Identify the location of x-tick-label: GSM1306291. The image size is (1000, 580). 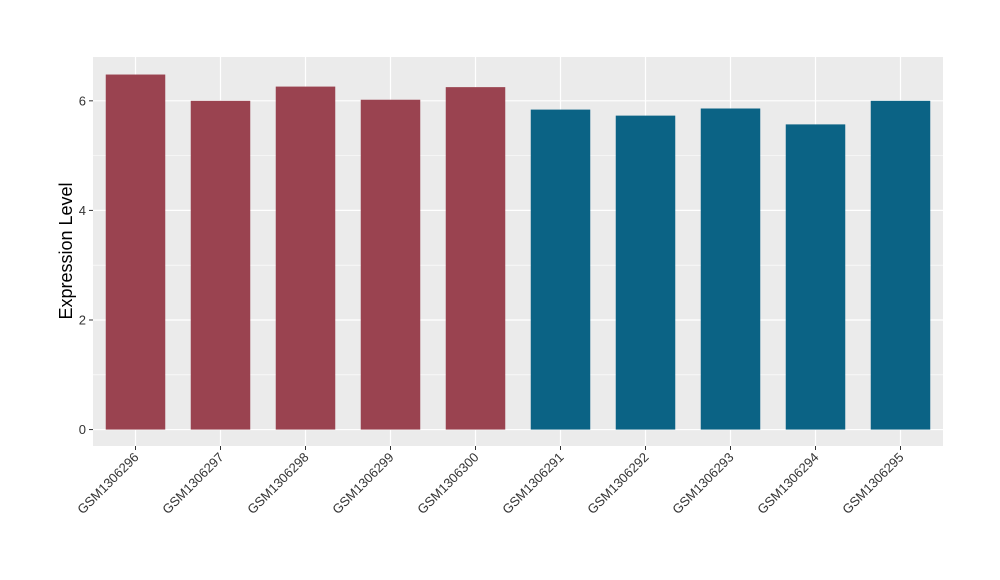
(532, 483).